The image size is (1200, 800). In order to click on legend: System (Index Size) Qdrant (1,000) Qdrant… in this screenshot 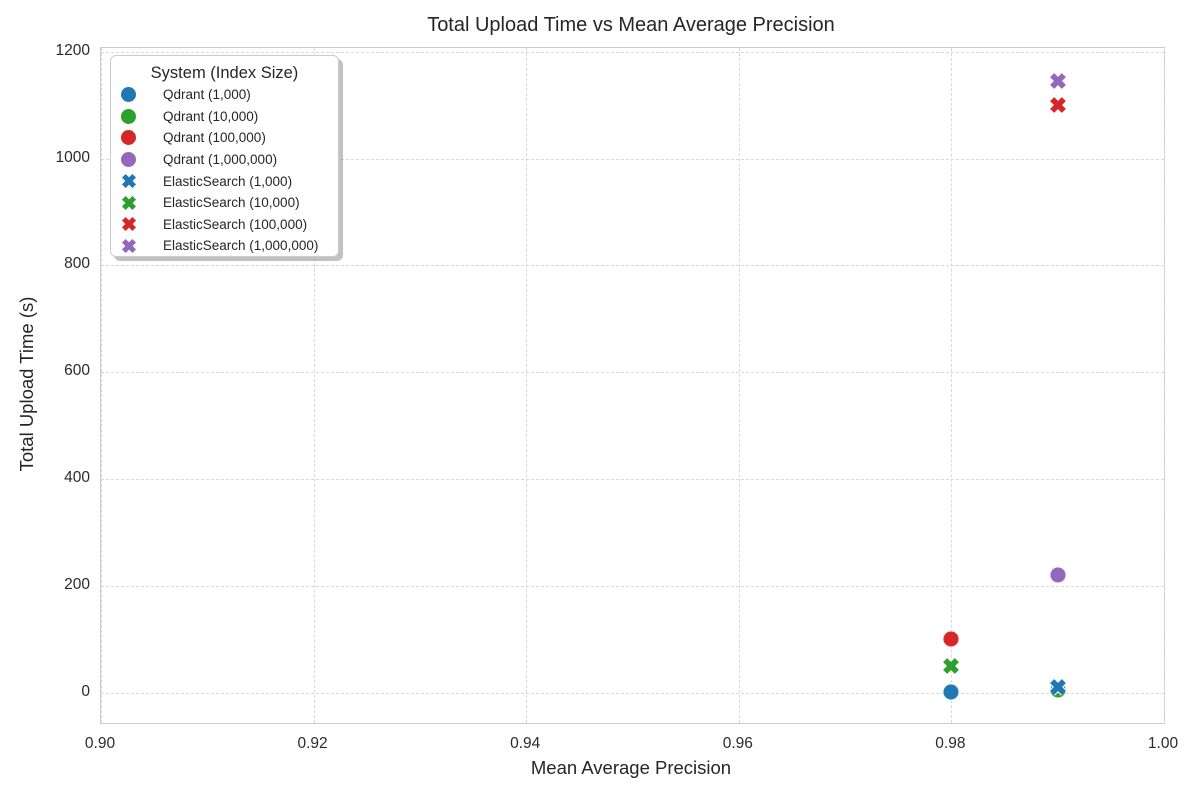, I will do `click(224, 156)`.